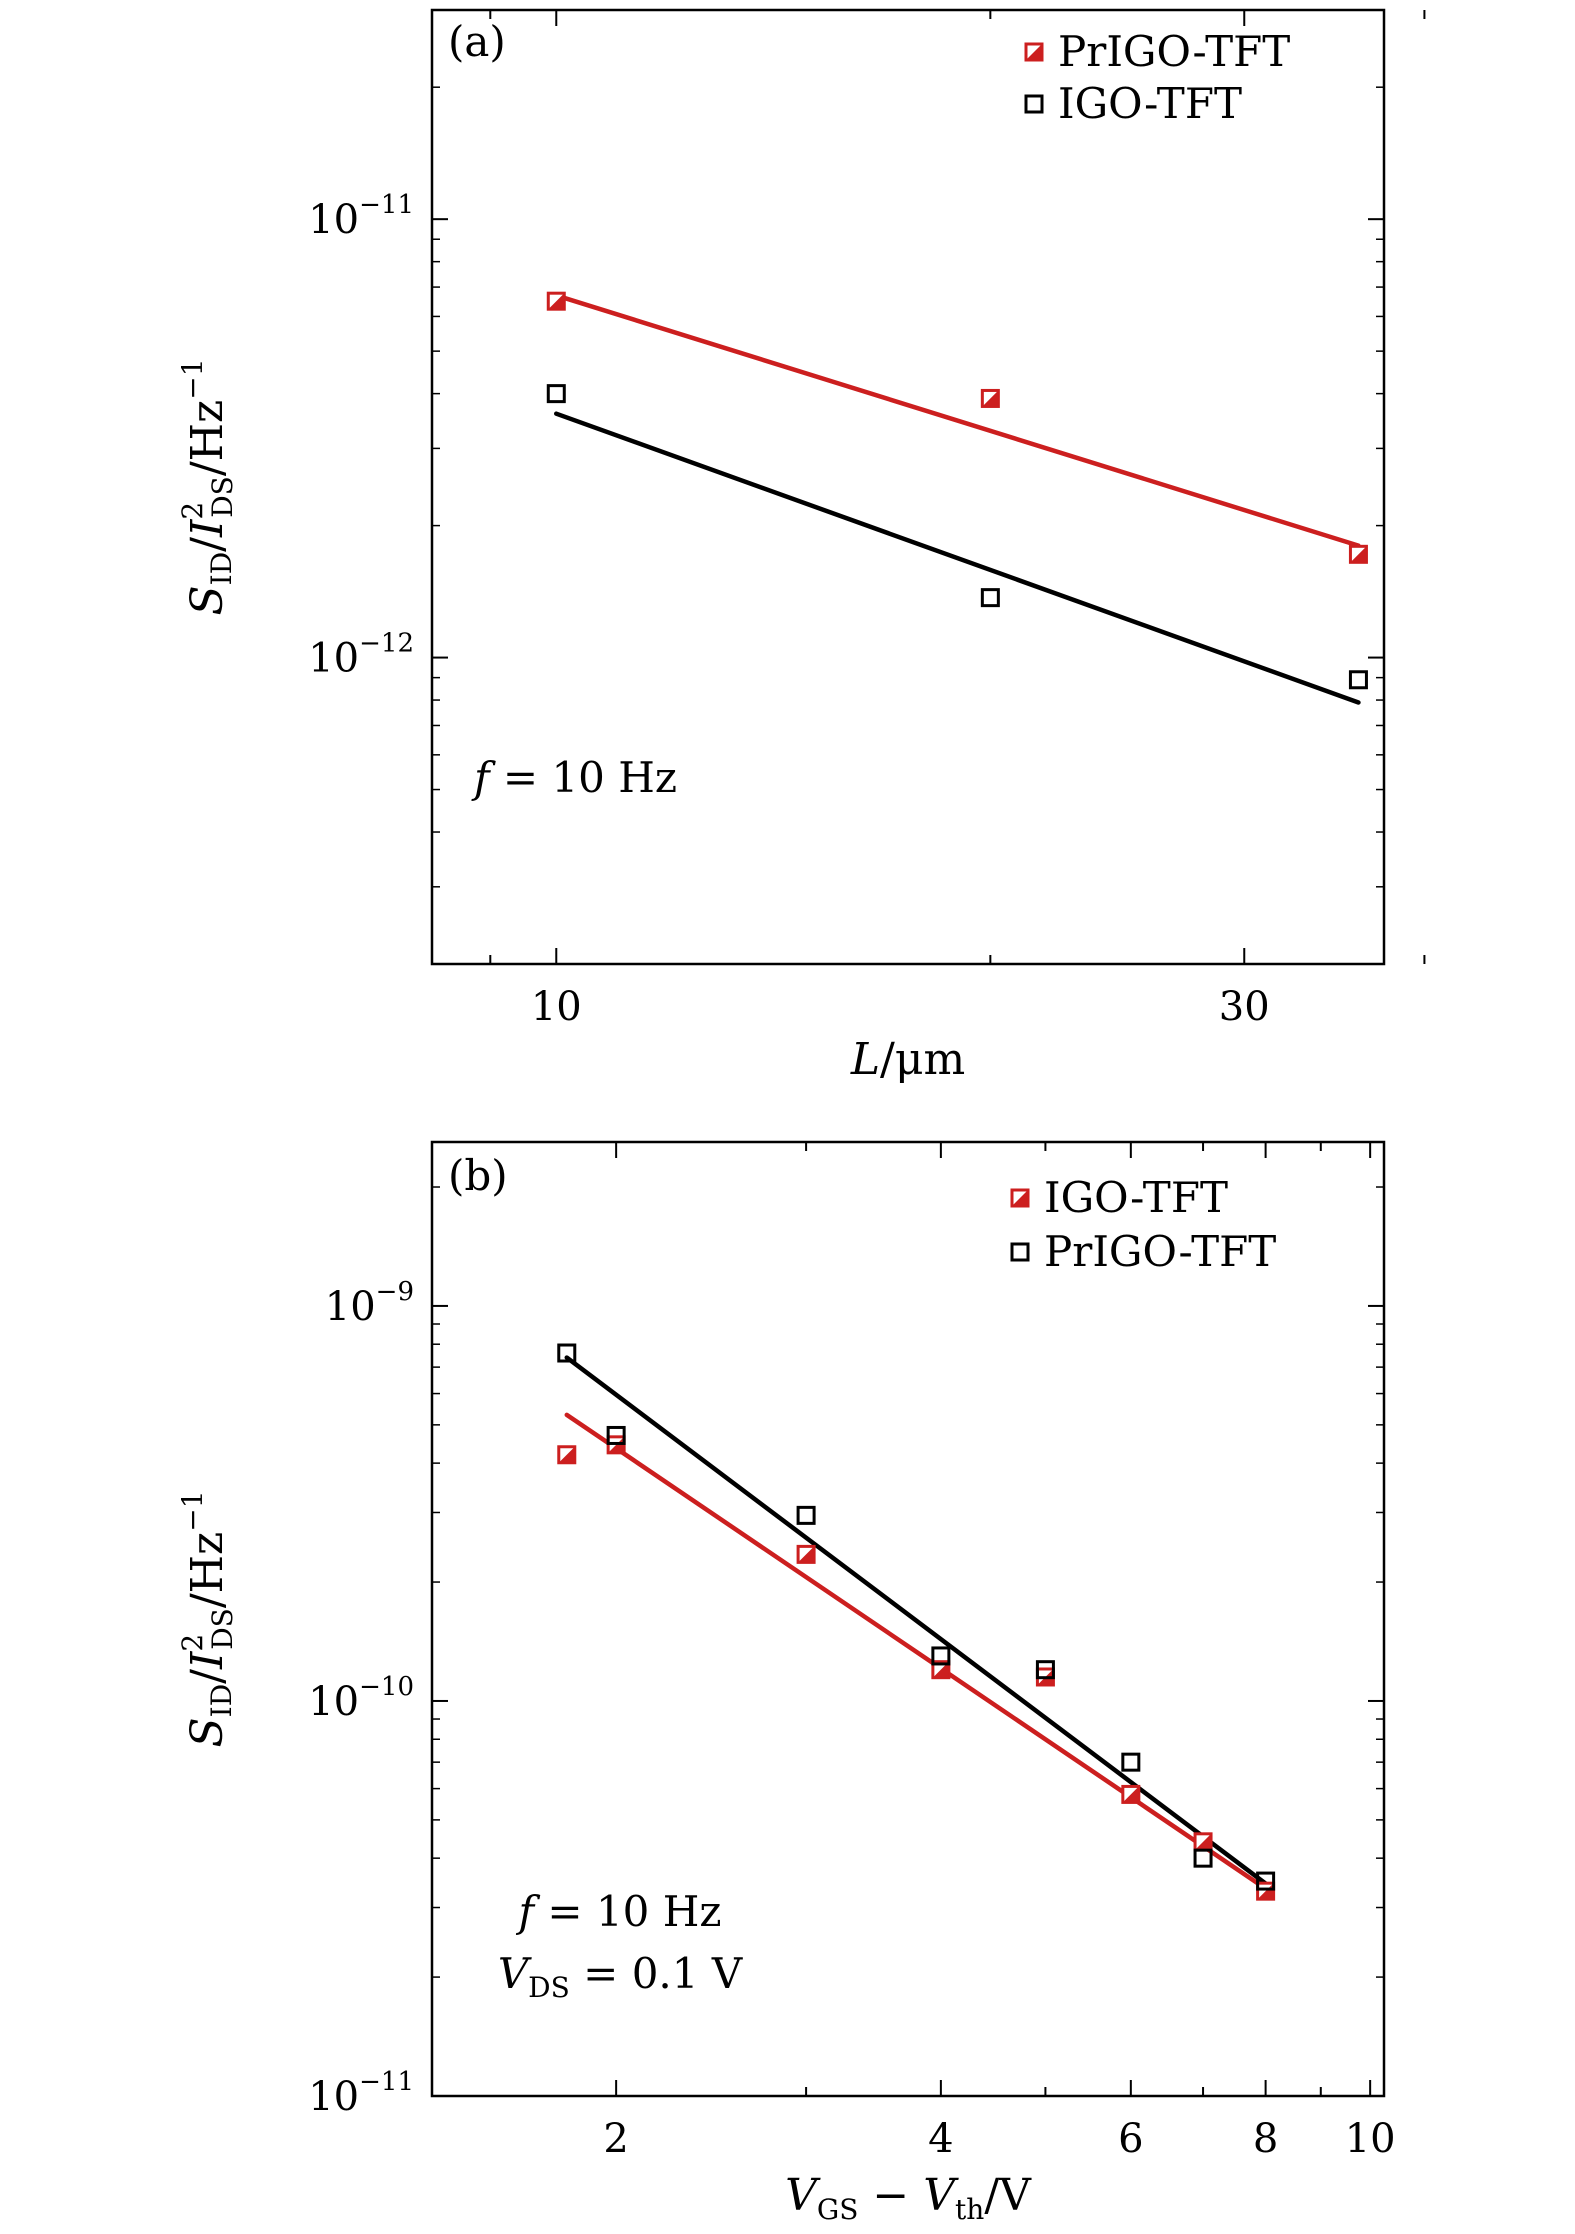  Describe the element at coordinates (907, 1059) in the screenshot. I see `x-axis-title: L/μm` at that location.